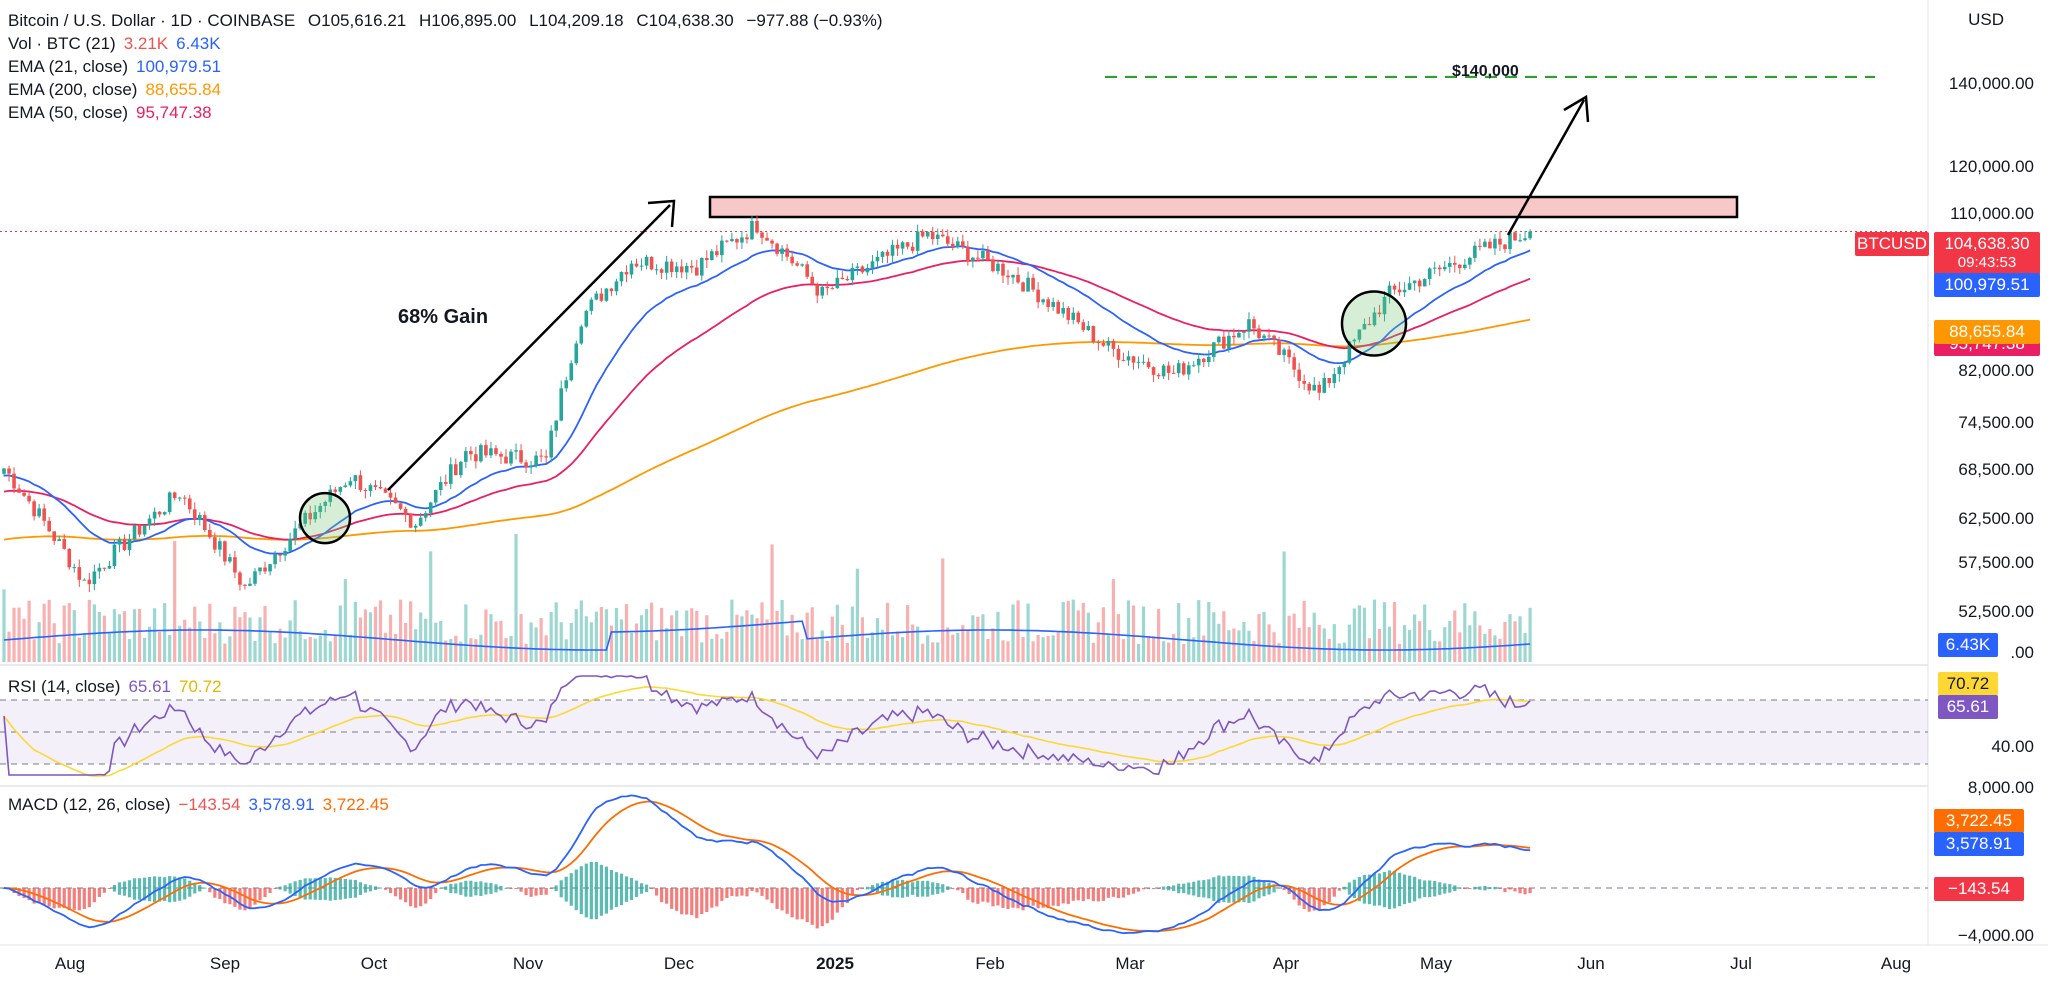 The height and width of the screenshot is (985, 2048). What do you see at coordinates (118, 44) in the screenshot?
I see `vol-legend: Vol · BTC (21) 3.21K 6.43K` at bounding box center [118, 44].